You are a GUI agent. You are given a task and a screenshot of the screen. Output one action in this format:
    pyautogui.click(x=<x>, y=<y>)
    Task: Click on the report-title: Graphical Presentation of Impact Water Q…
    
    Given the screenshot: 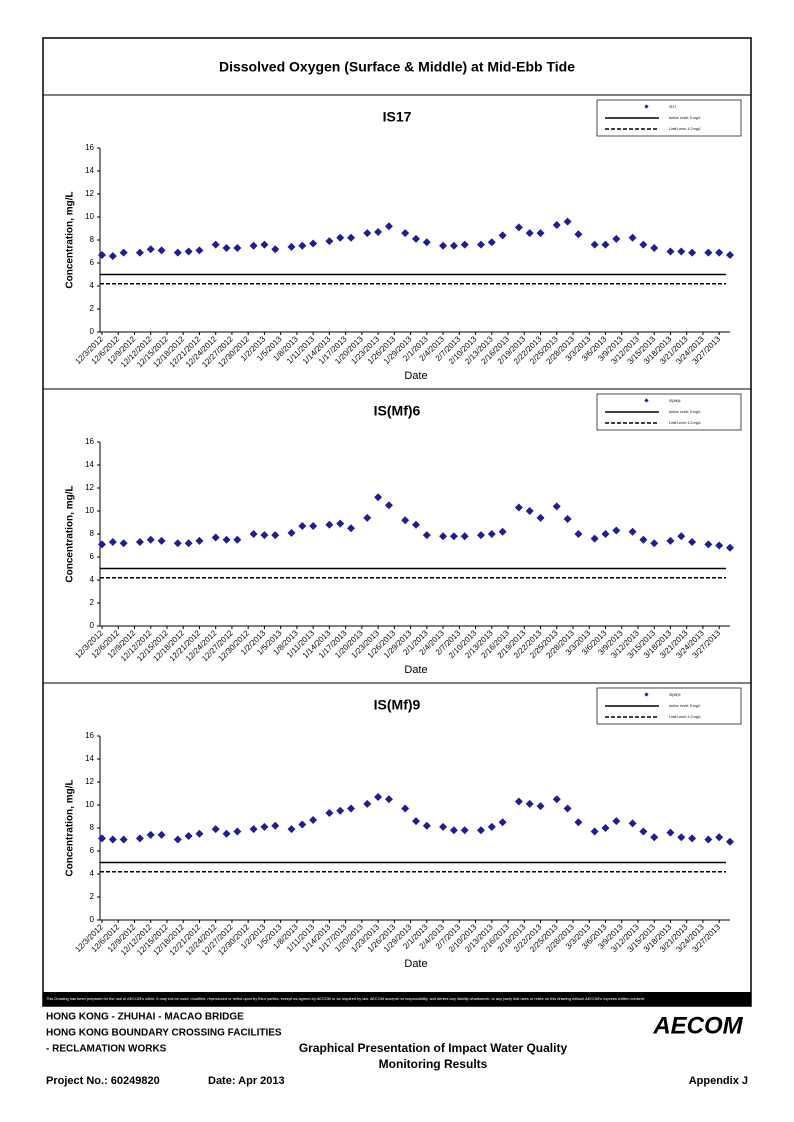 What is the action you would take?
    pyautogui.click(x=433, y=1048)
    